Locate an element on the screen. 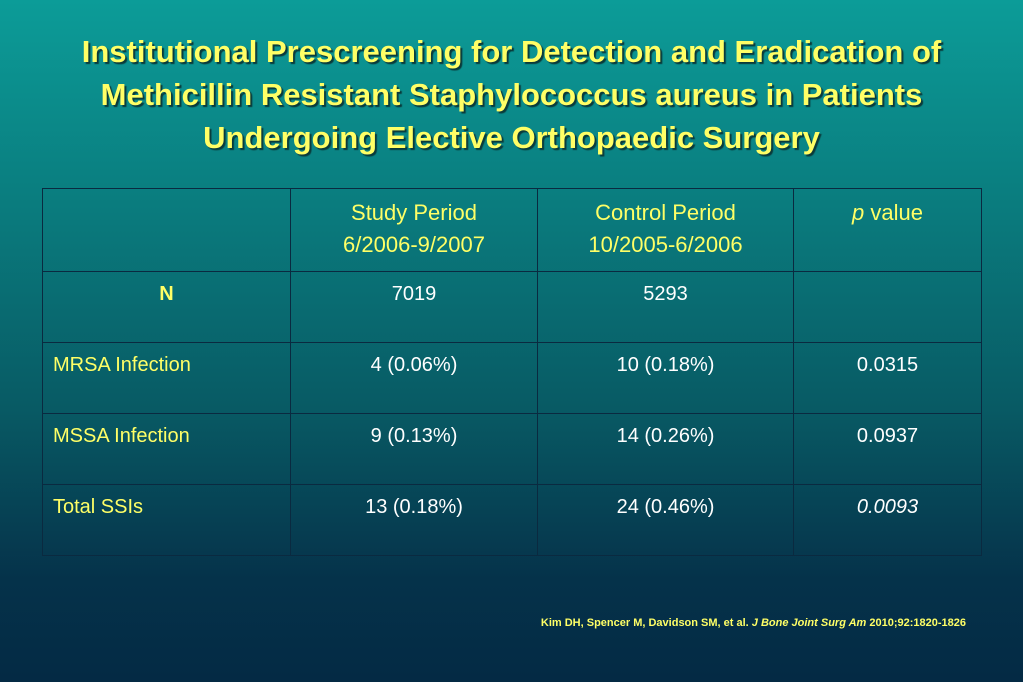 The height and width of the screenshot is (682, 1023). header-p-value: p value is located at coordinates (887, 230).